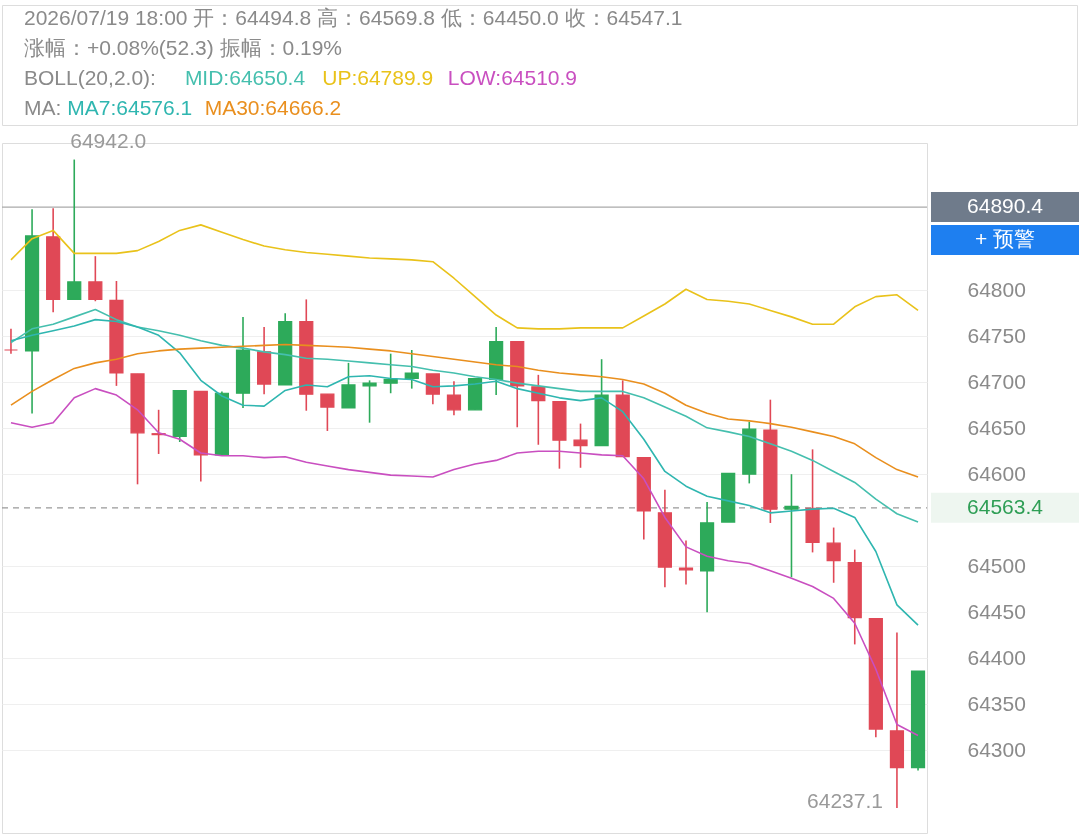 The width and height of the screenshot is (1080, 834). What do you see at coordinates (996, 381) in the screenshot?
I see `y-tick-label: 64700` at bounding box center [996, 381].